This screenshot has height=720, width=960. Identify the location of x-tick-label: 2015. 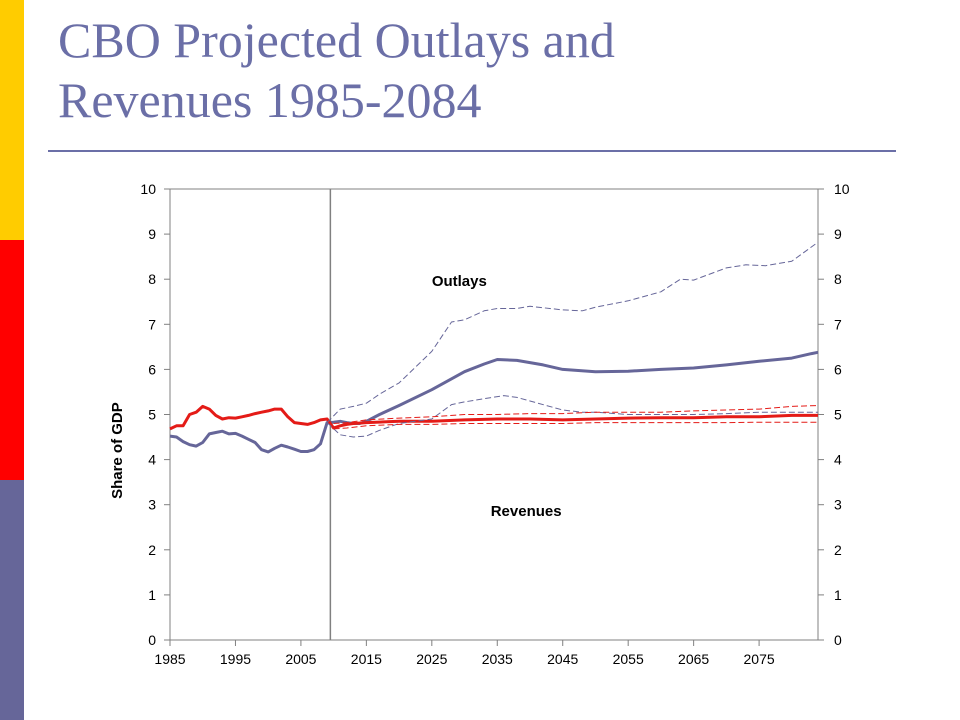
(366, 659).